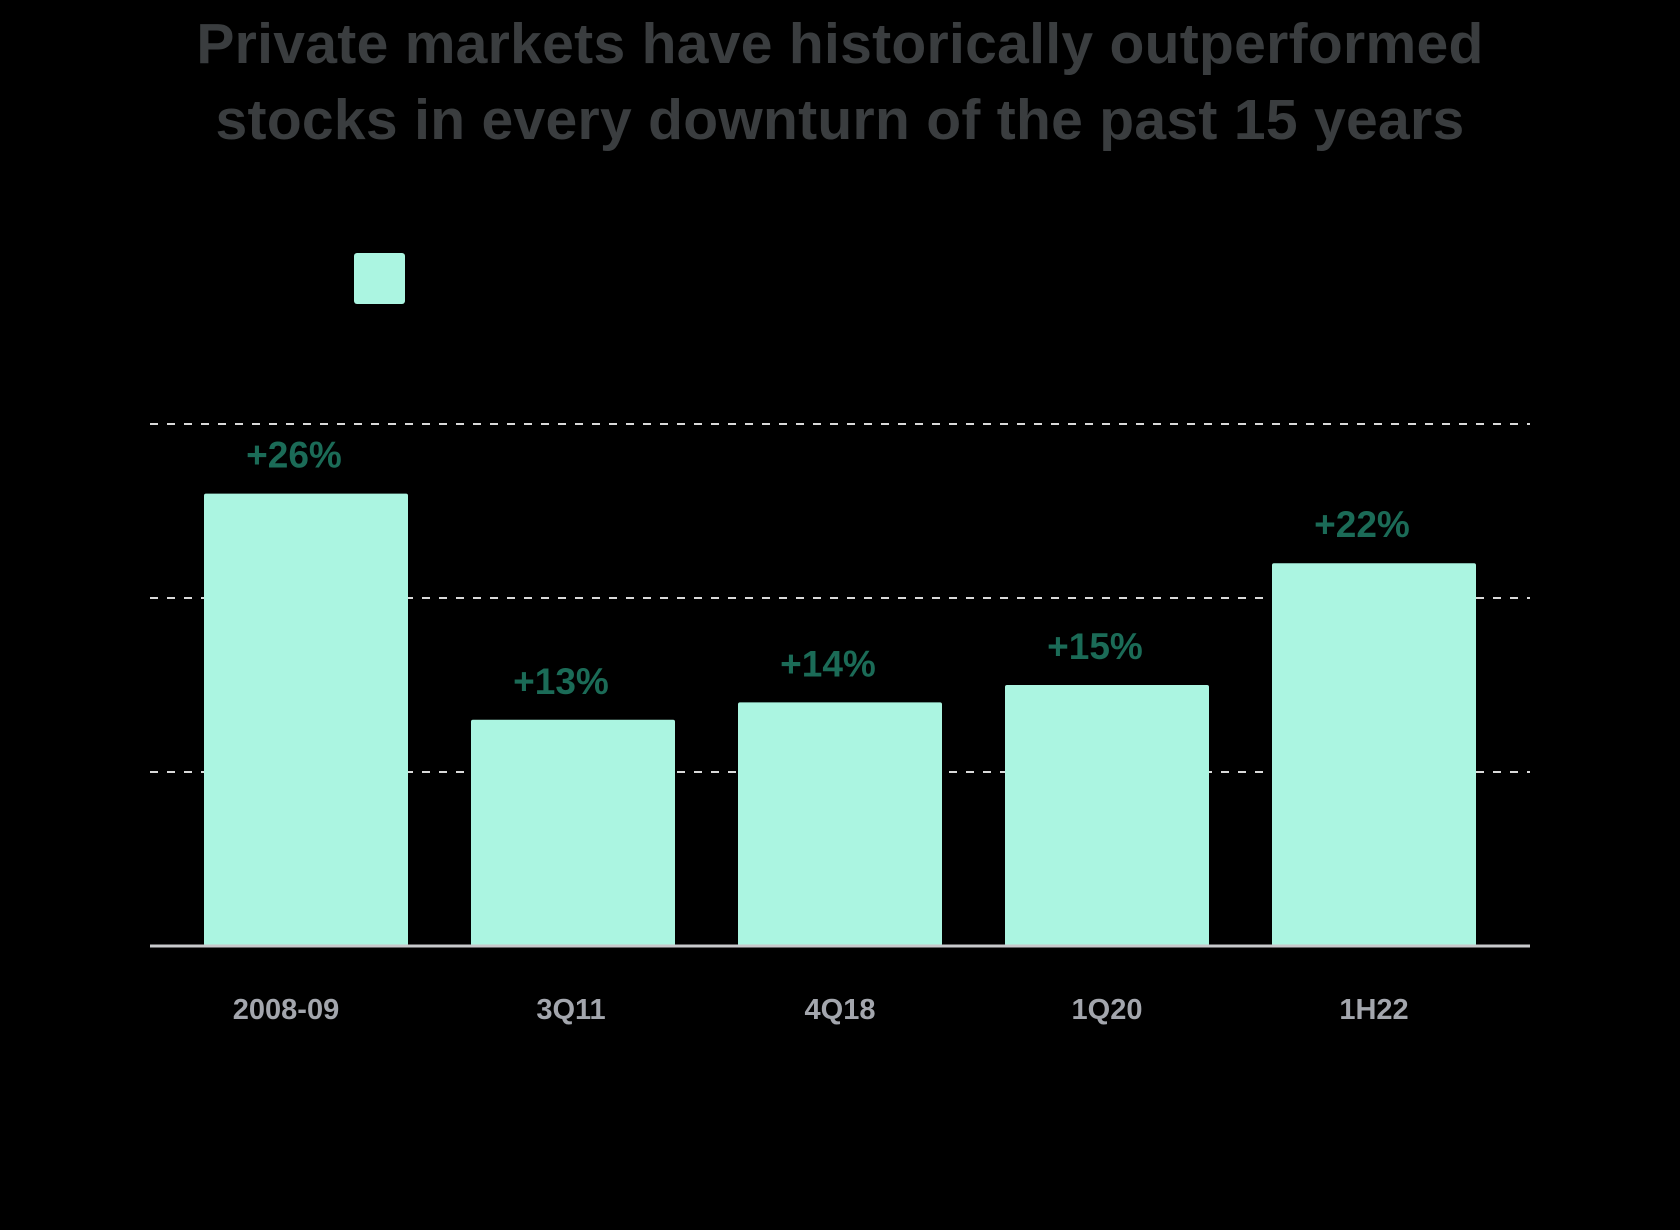 This screenshot has width=1680, height=1230. I want to click on x-tick-label-1H22: 1H22, so click(1373, 1010).